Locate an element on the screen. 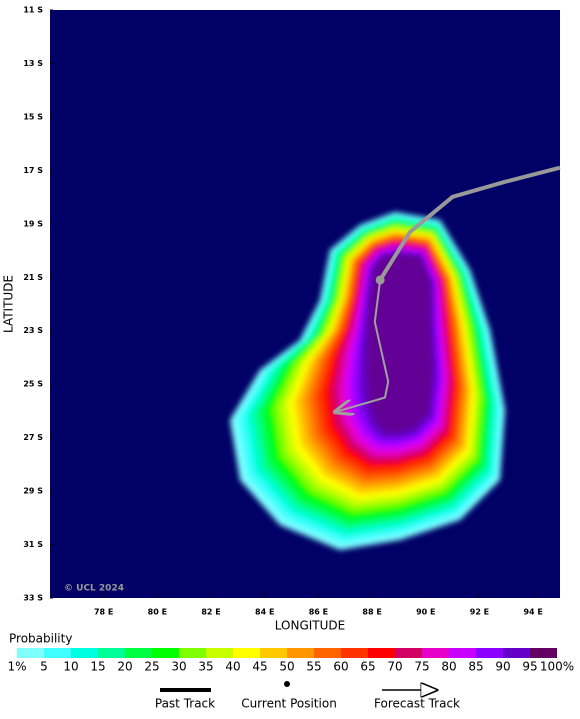 This screenshot has width=580, height=719. y-tick-label: 25 S is located at coordinates (33, 384).